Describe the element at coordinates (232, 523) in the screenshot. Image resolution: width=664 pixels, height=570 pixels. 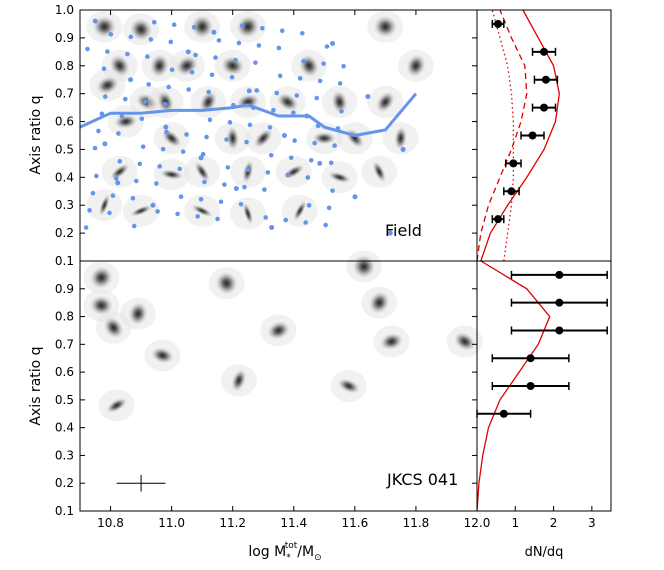
I see `x-tick-label: 11.2` at that location.